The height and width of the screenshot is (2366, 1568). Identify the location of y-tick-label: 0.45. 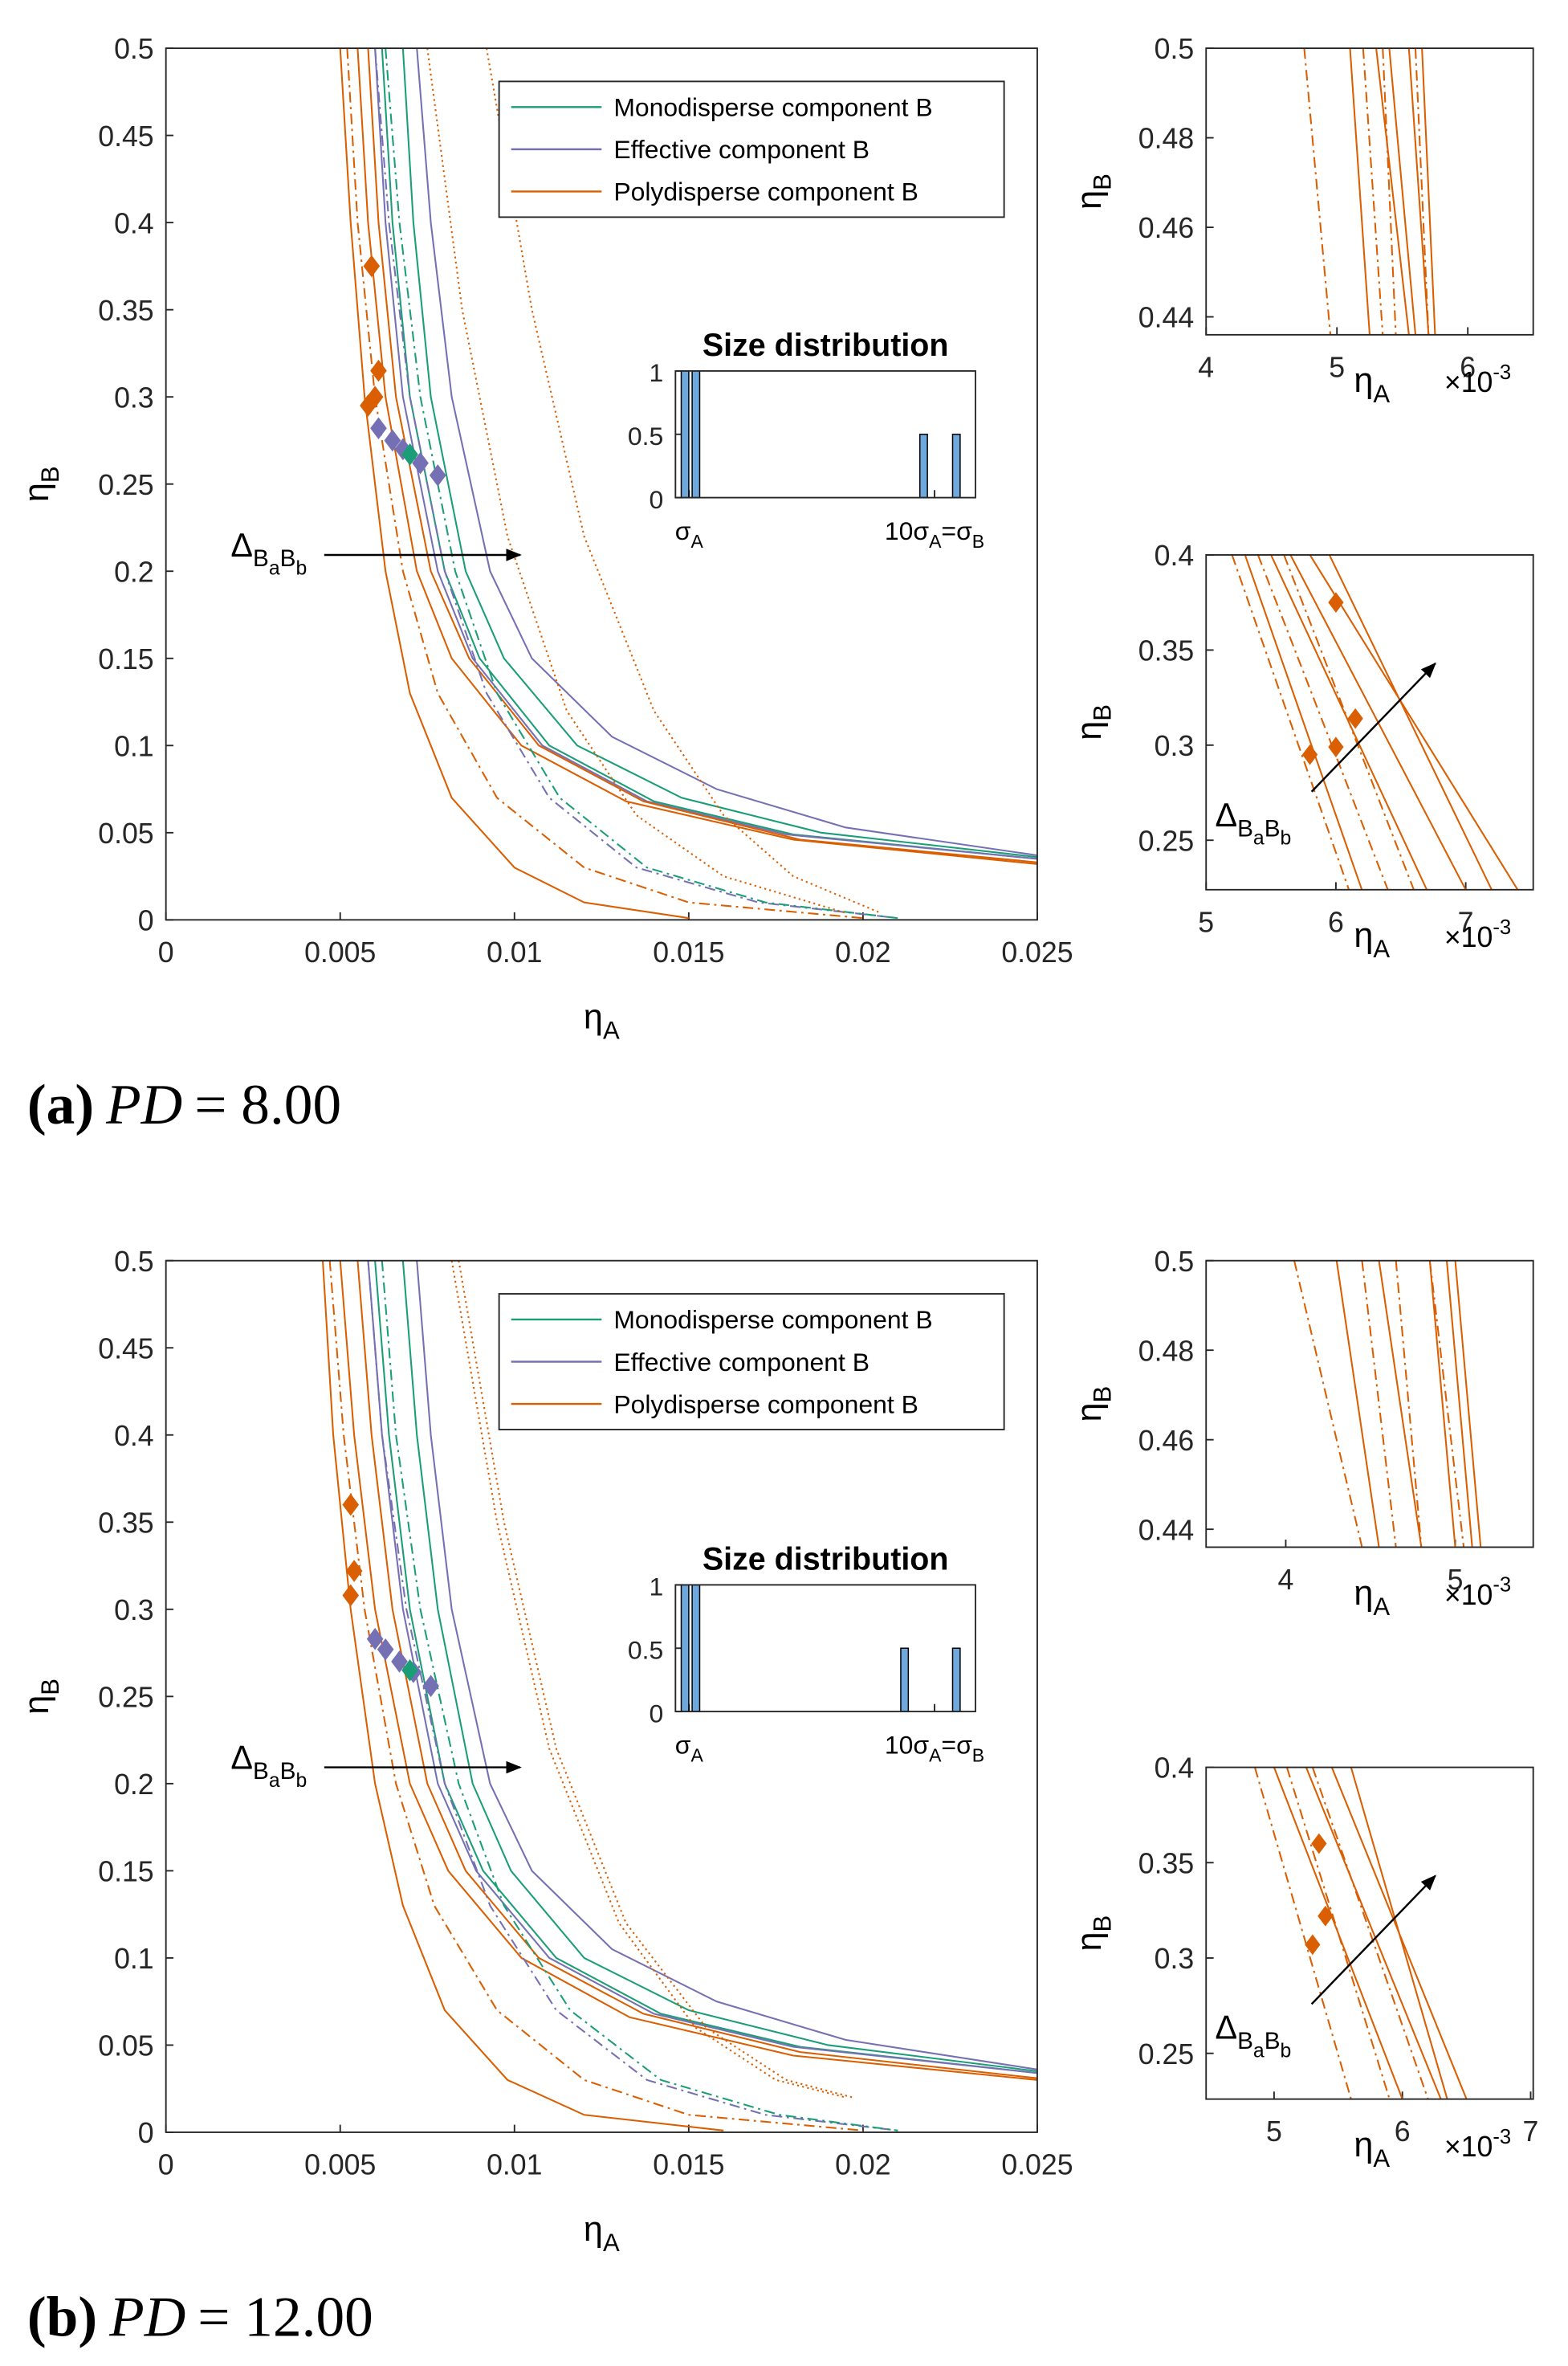
(125, 1348).